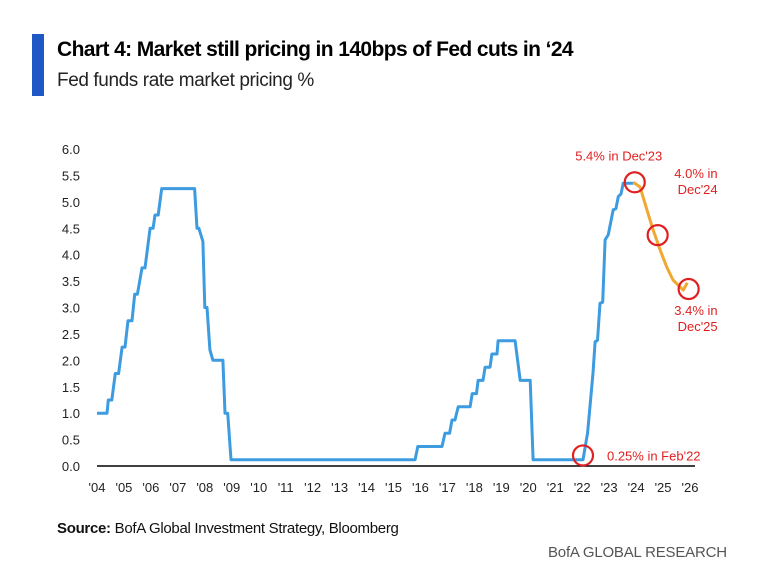 The height and width of the screenshot is (582, 778). Describe the element at coordinates (528, 487) in the screenshot. I see `x-tick-label: '20` at that location.